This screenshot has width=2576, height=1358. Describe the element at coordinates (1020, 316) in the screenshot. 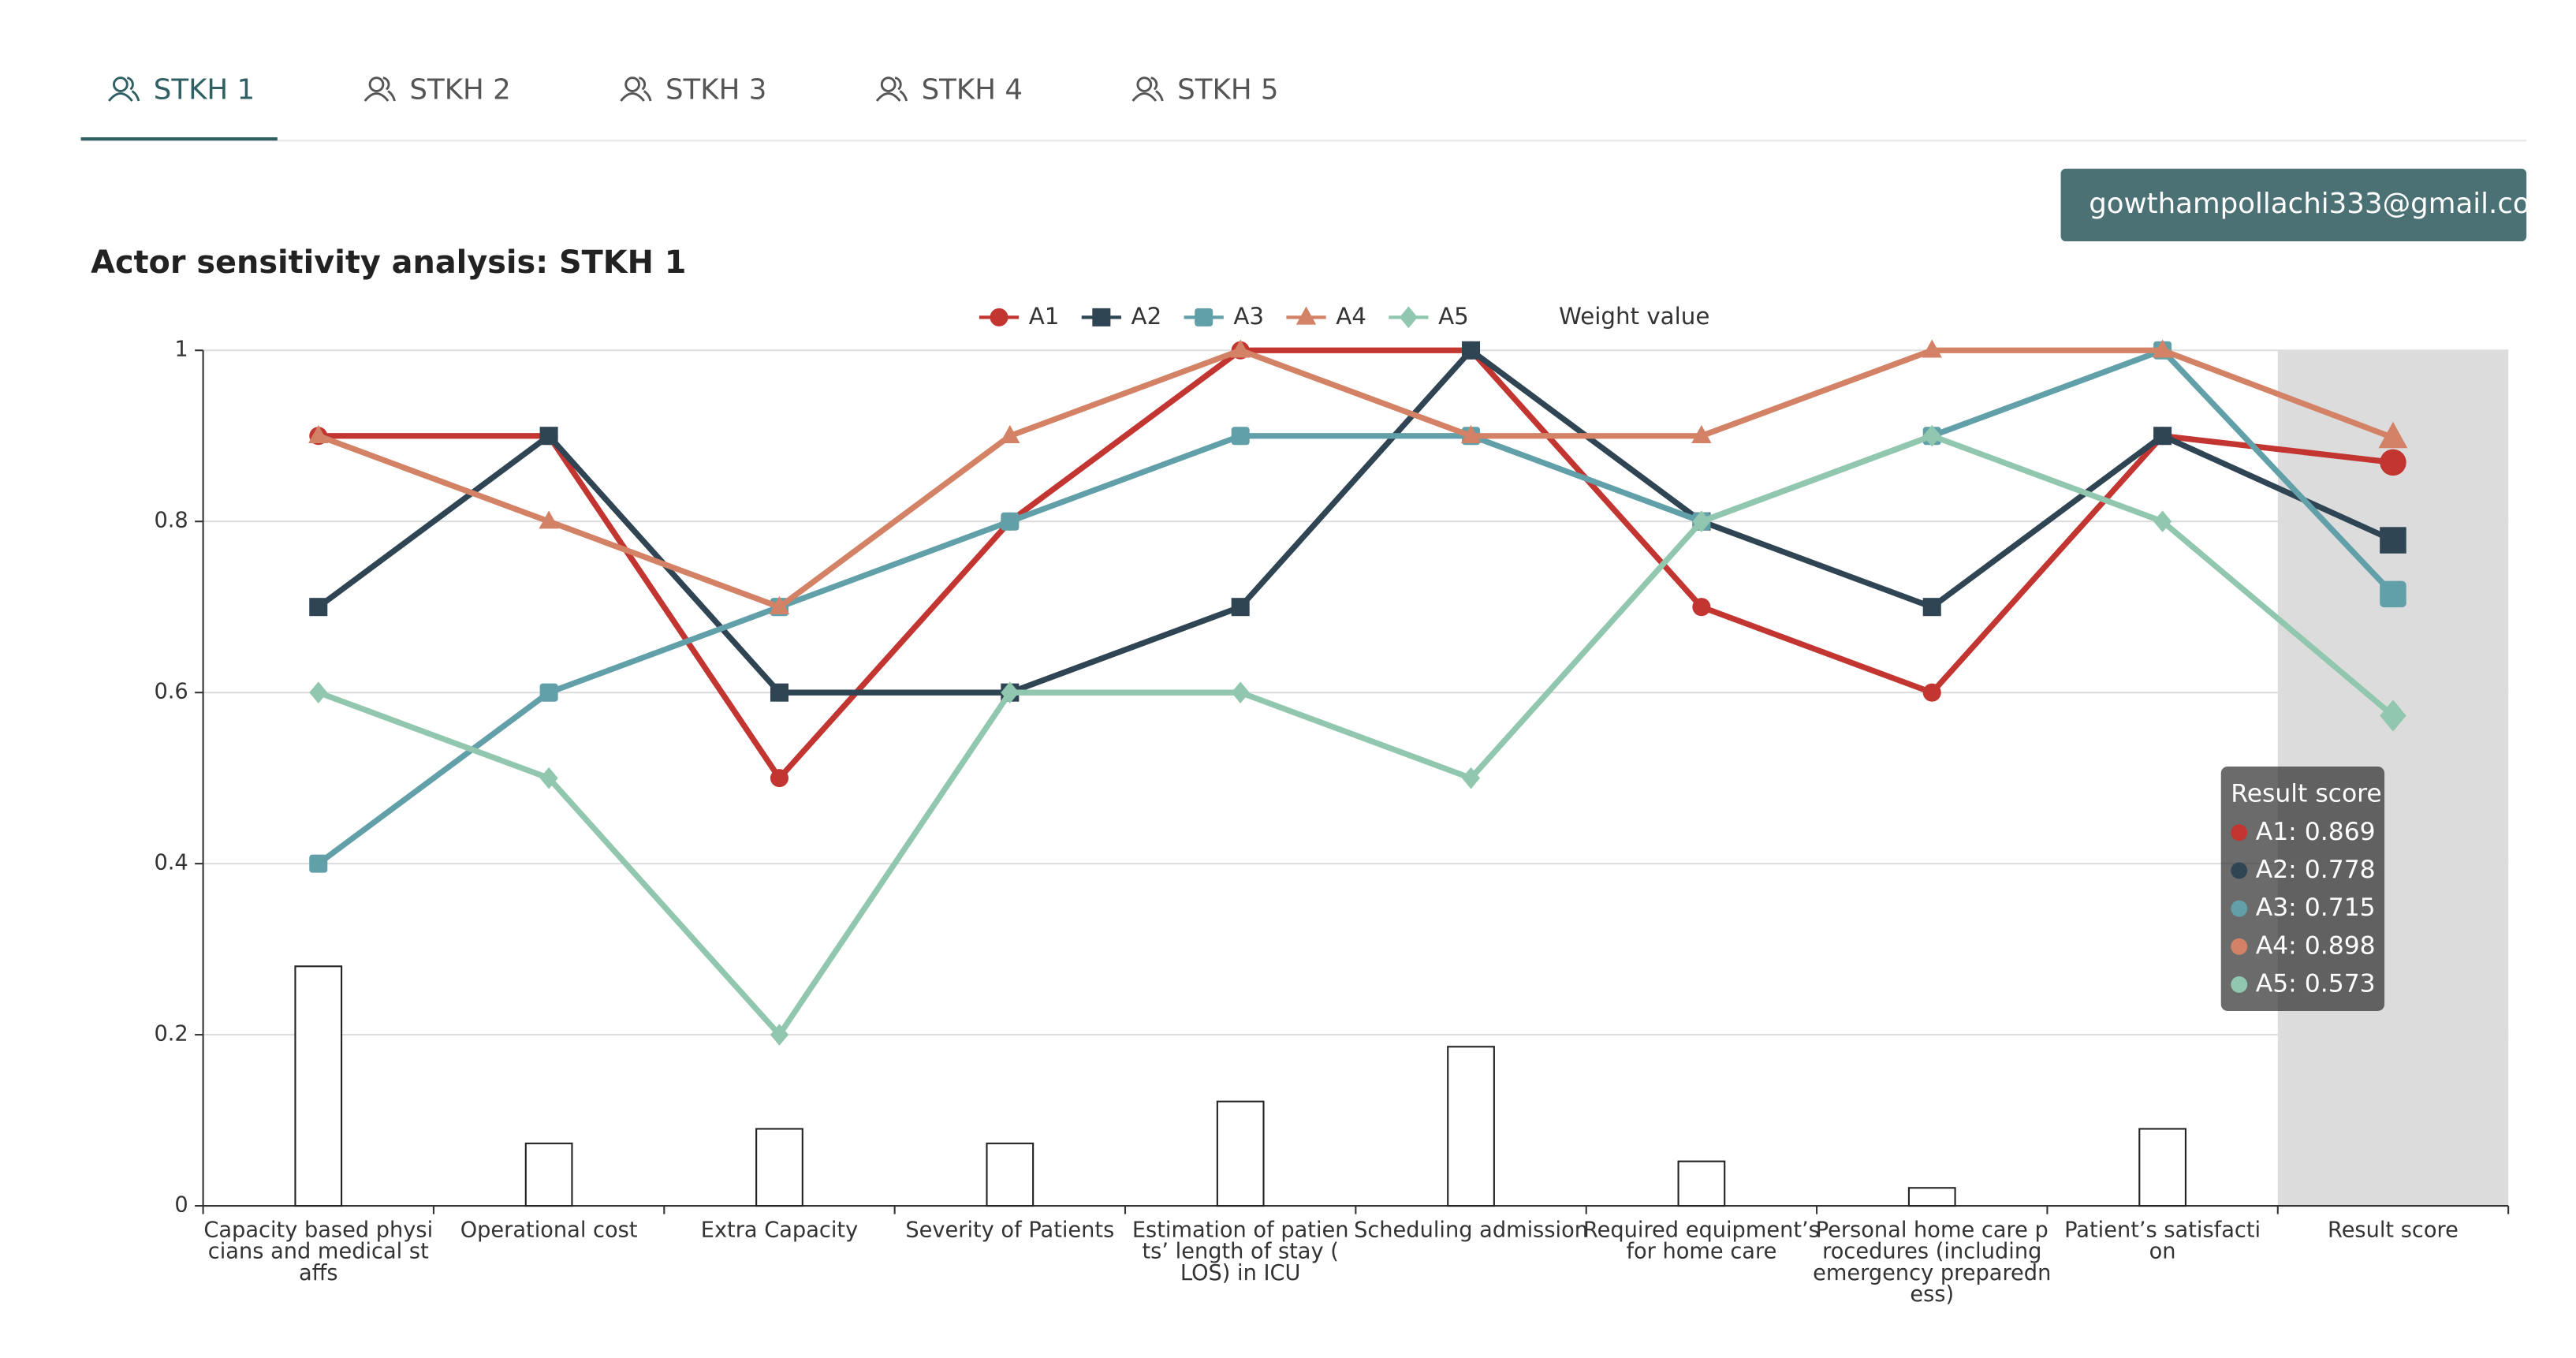

I see `legend-item: A1` at that location.